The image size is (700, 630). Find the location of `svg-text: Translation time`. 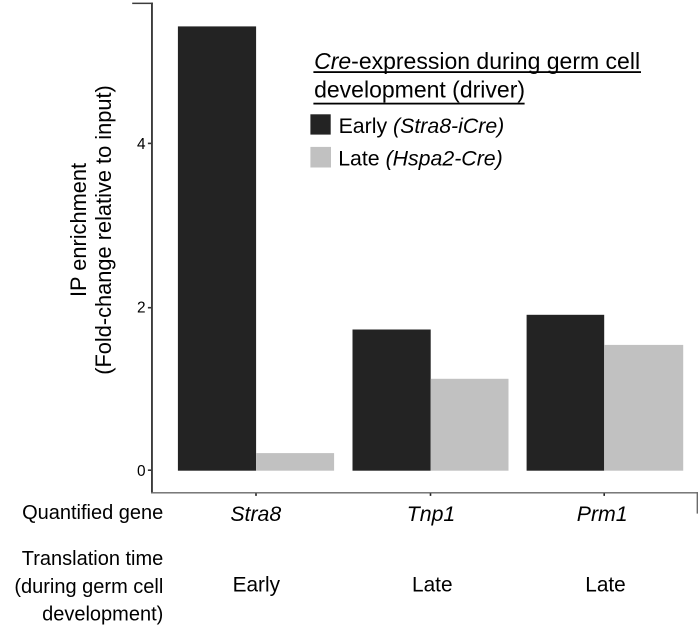

svg-text: Translation time is located at coordinates (93, 559).